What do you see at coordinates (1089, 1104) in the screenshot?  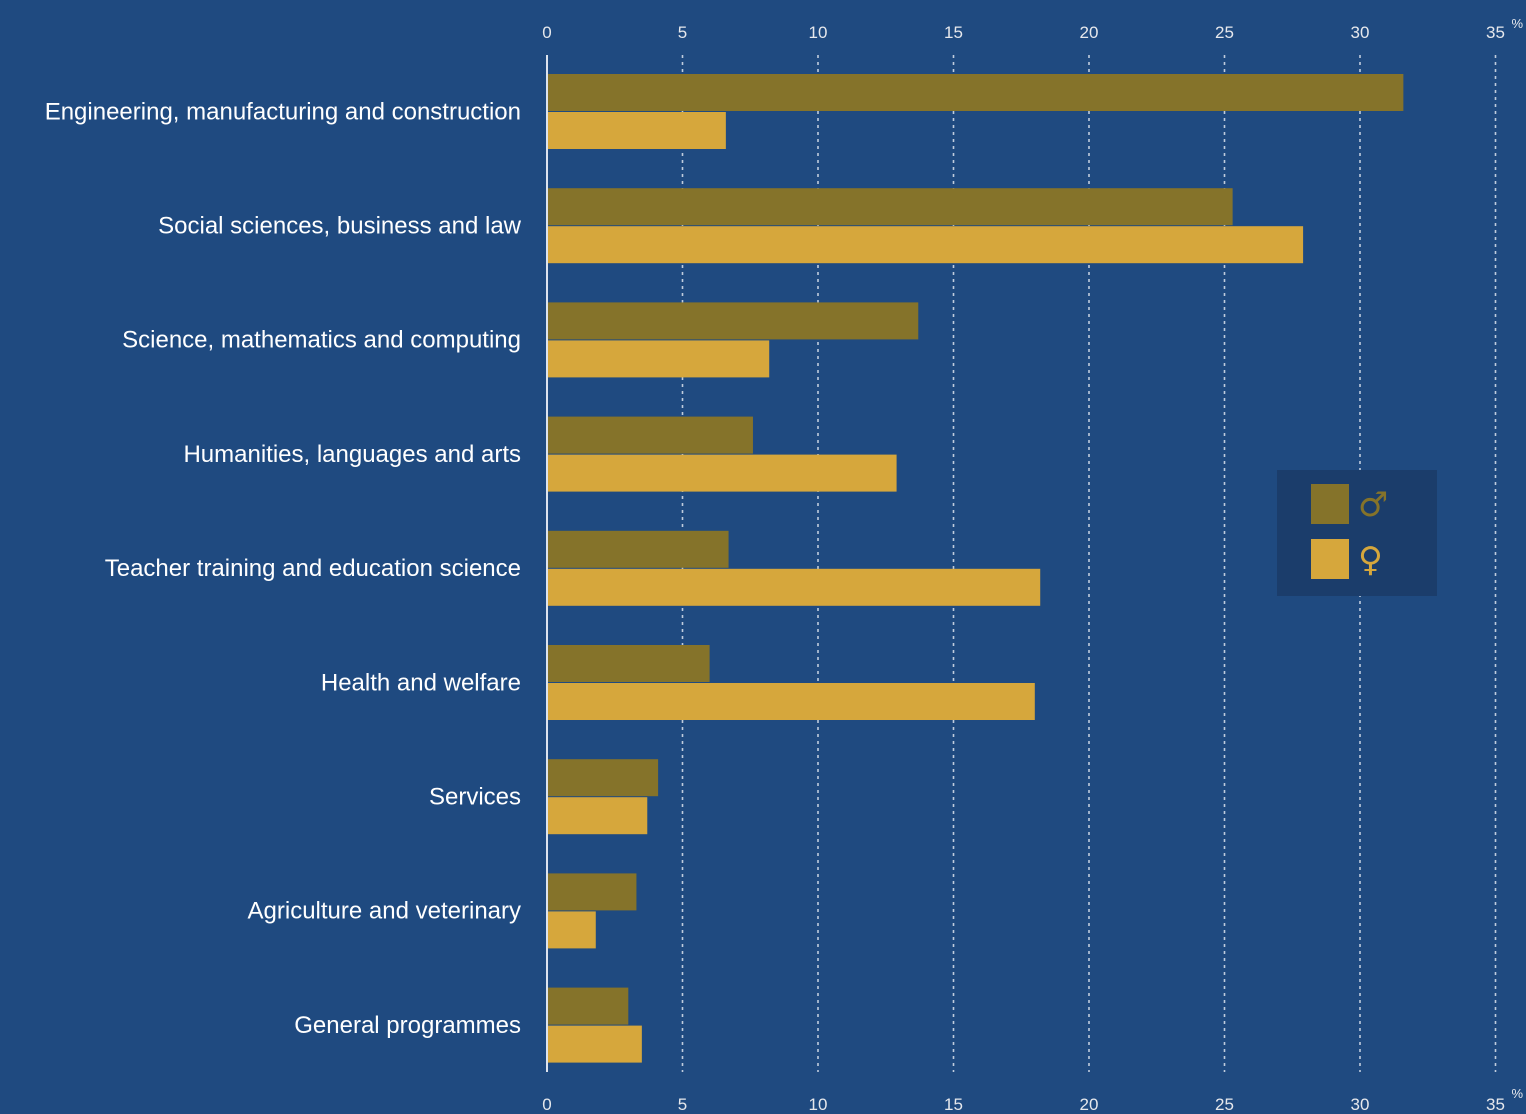 I see `x-tick-bottom-20: 20` at bounding box center [1089, 1104].